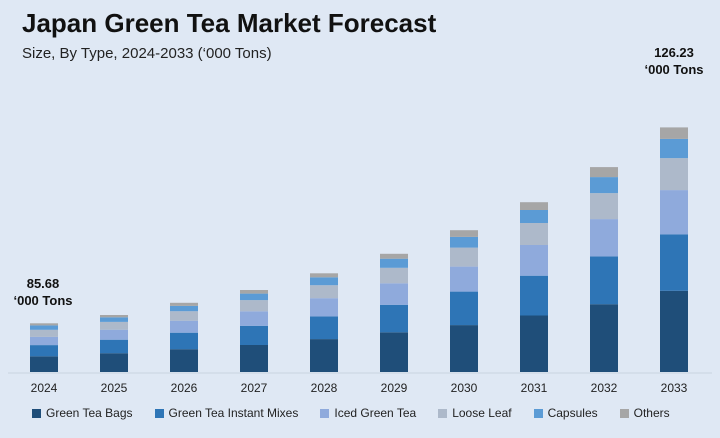  What do you see at coordinates (604, 338) in the screenshot?
I see `bar-segment-2032-green-tea-bags` at bounding box center [604, 338].